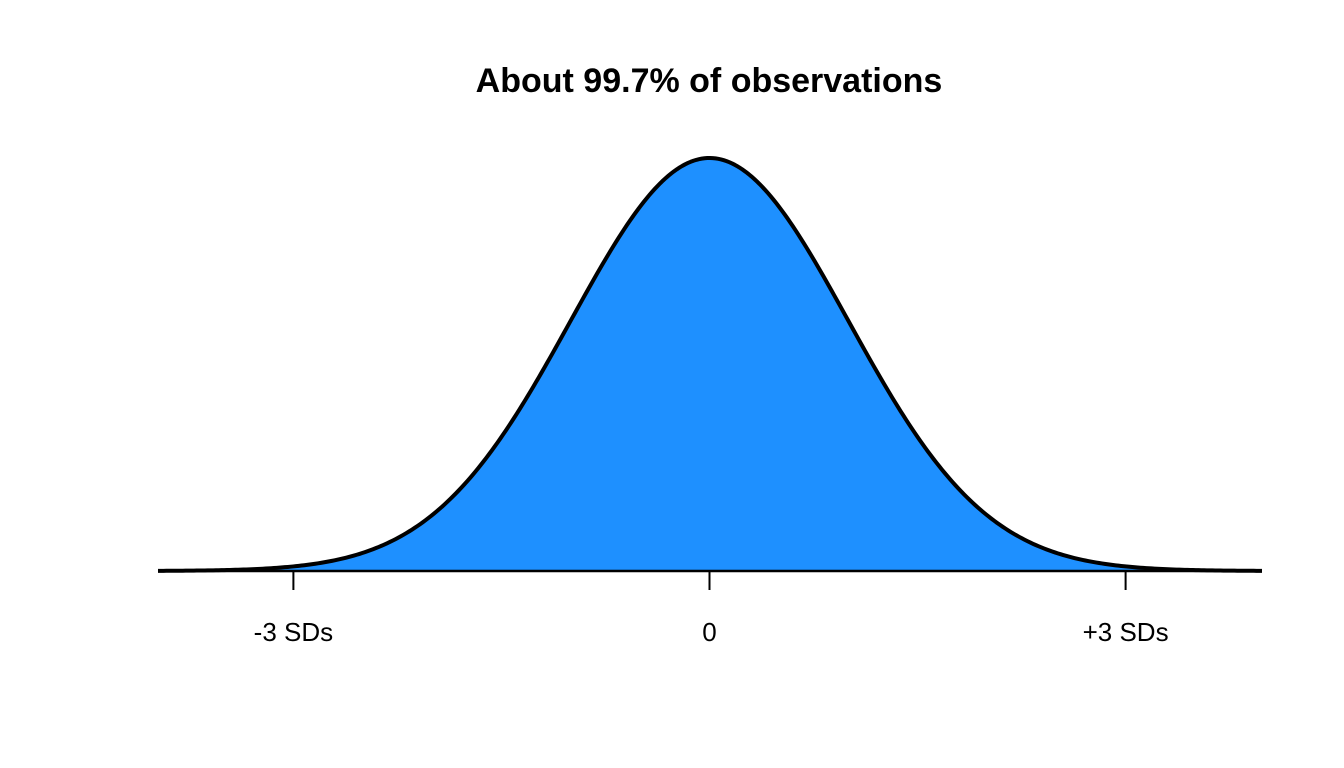  What do you see at coordinates (709, 632) in the screenshot?
I see `x-tick-label-1: 0` at bounding box center [709, 632].